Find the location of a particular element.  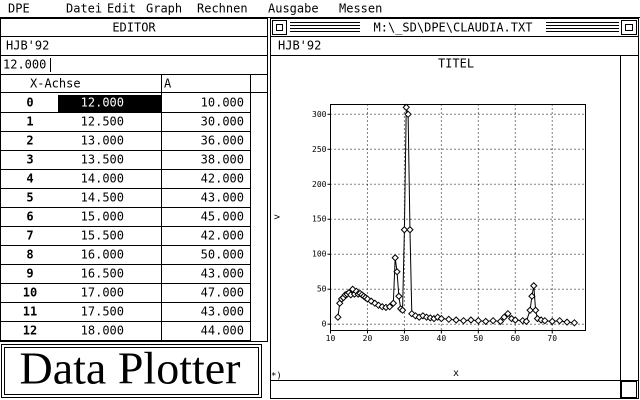

a-cell: 30.000 is located at coordinates (222, 122).